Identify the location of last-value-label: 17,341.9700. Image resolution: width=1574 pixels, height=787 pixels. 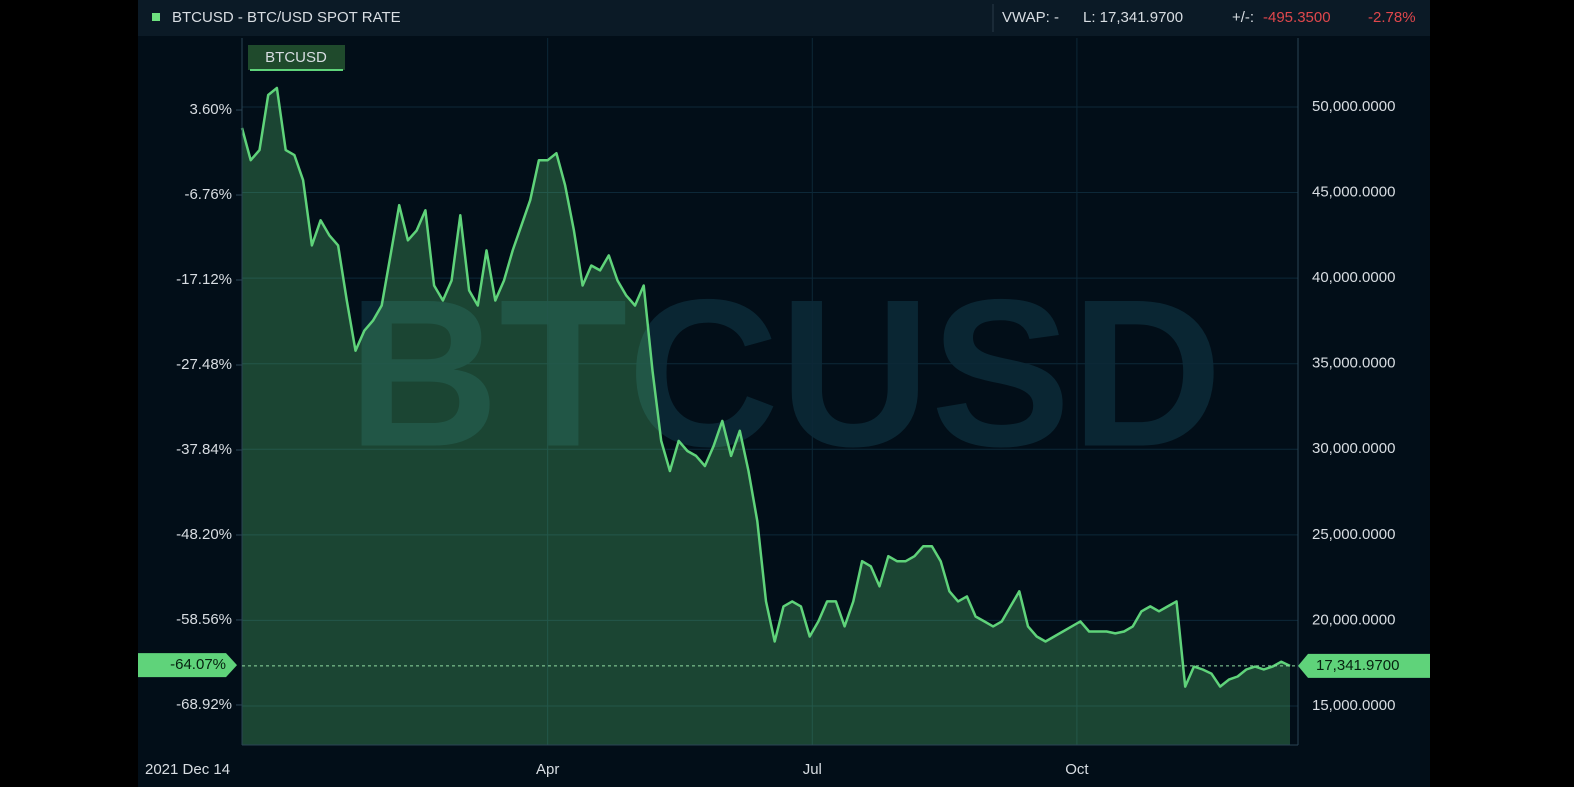
(1357, 665).